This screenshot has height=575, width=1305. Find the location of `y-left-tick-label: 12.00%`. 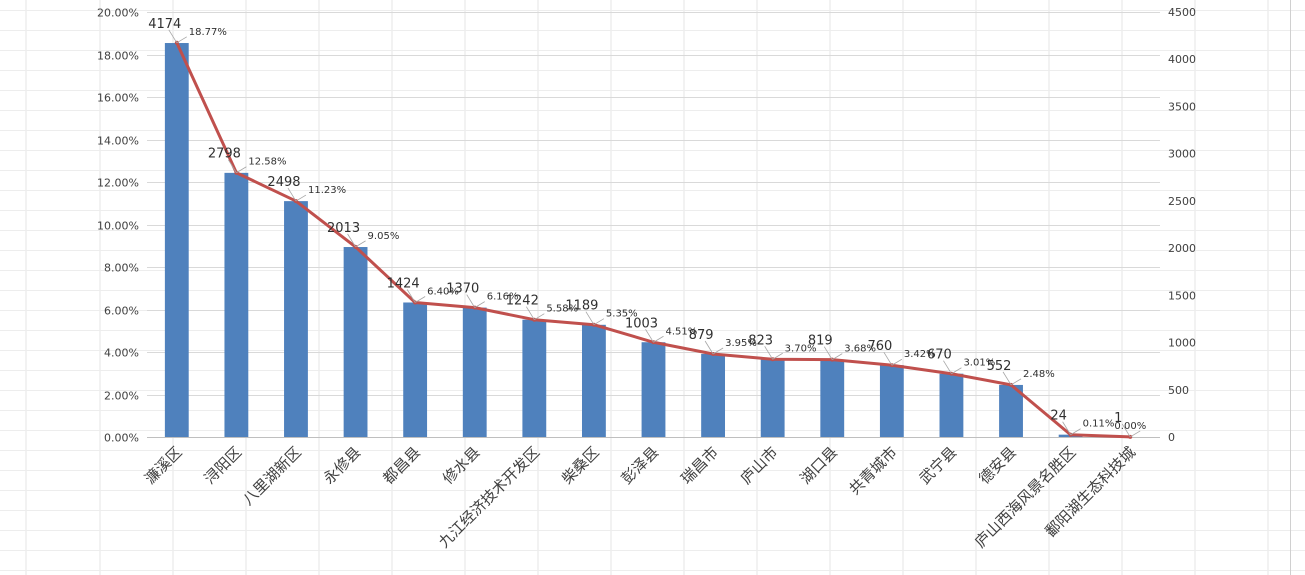

y-left-tick-label: 12.00% is located at coordinates (118, 183).